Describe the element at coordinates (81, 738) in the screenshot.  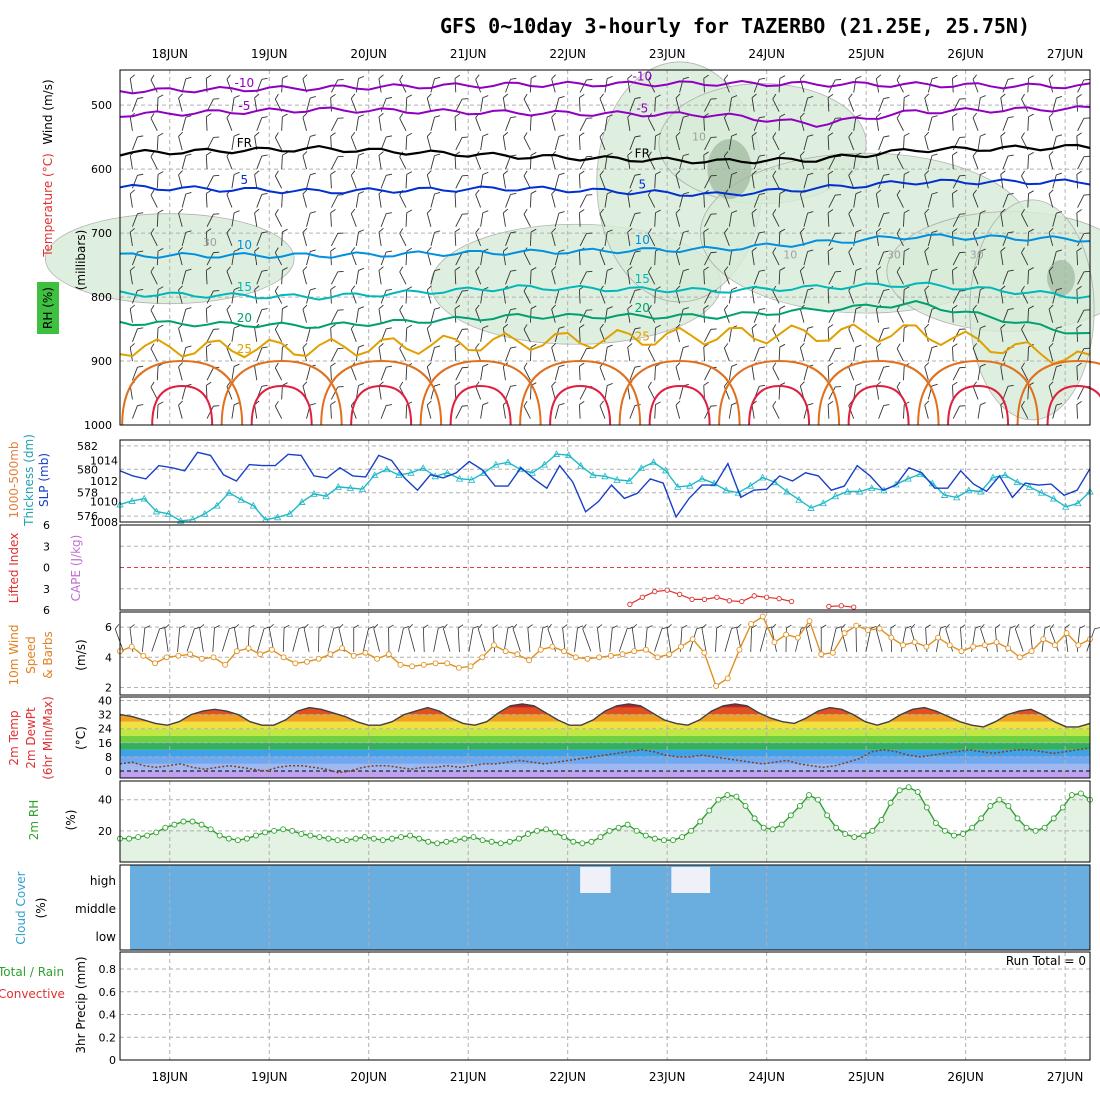
I see `temp-ylabel: (°C)` at that location.